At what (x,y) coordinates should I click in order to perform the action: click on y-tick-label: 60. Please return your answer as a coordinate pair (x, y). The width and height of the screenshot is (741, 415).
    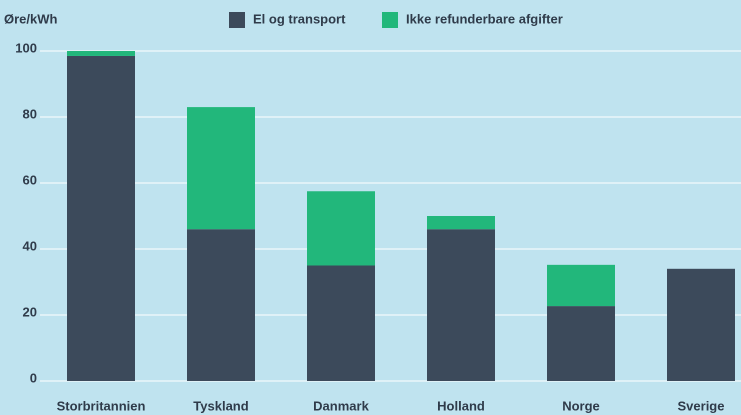
    Looking at the image, I should click on (30, 179).